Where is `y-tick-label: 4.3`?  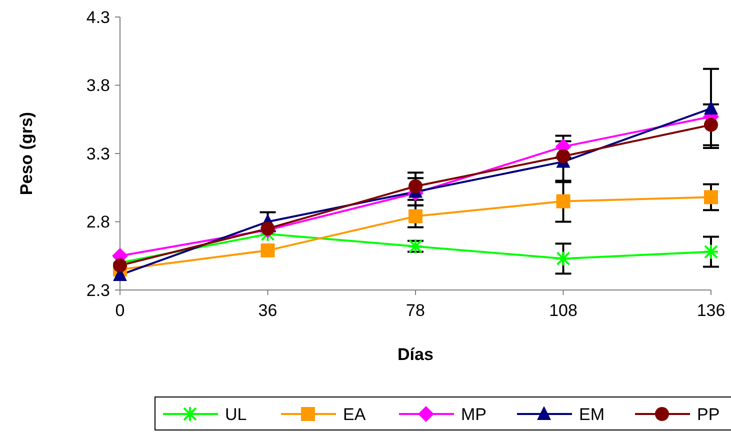 y-tick-label: 4.3 is located at coordinates (98, 17).